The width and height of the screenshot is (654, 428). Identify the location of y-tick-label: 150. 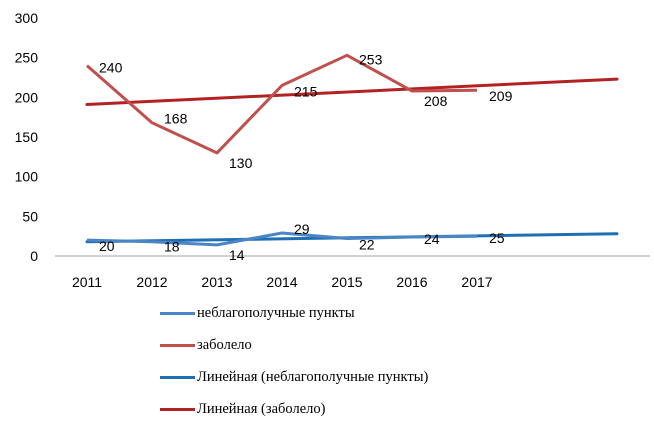
(27, 137).